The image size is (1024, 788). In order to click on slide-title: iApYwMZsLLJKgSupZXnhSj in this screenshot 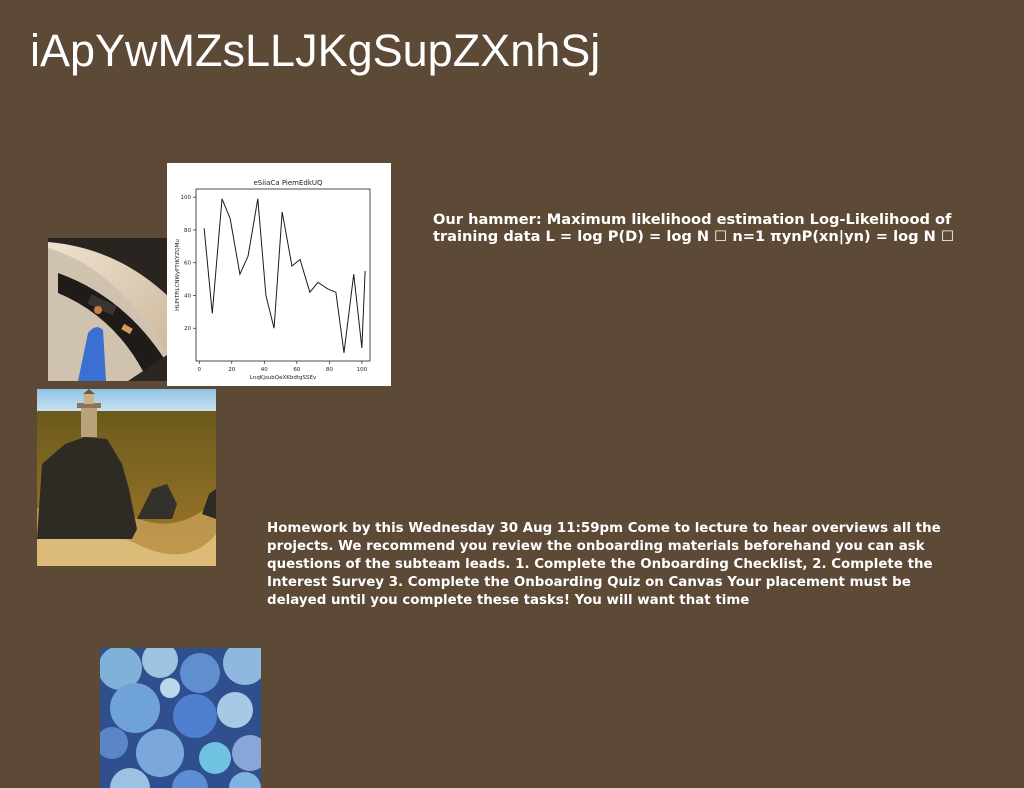, I will do `click(315, 50)`.